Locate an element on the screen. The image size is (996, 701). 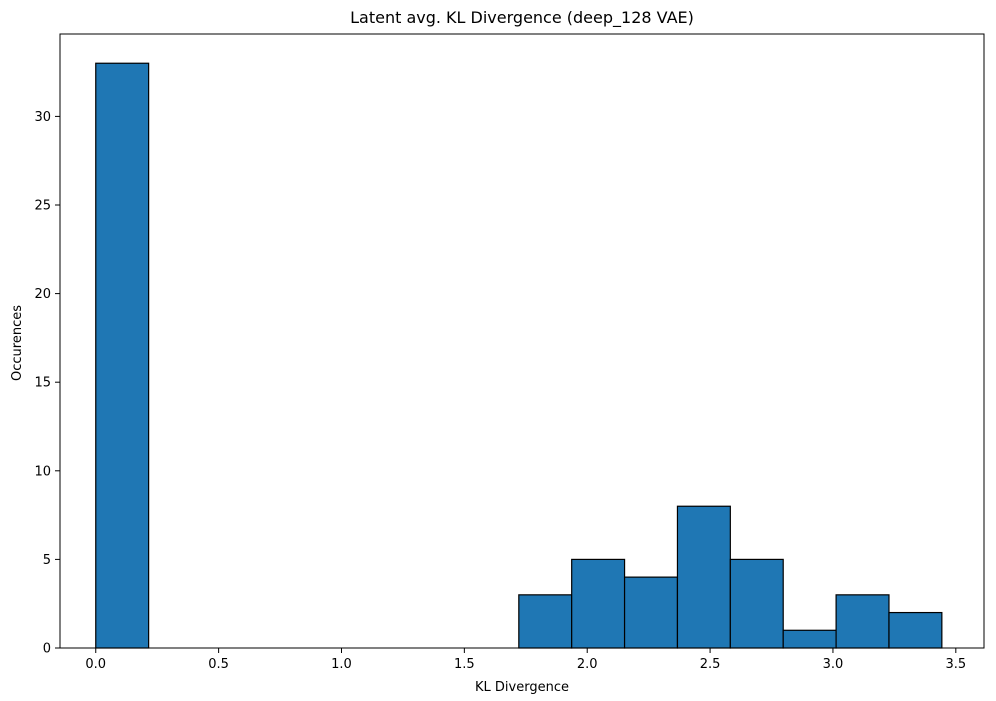
y-tick-label: 0 is located at coordinates (47, 649).